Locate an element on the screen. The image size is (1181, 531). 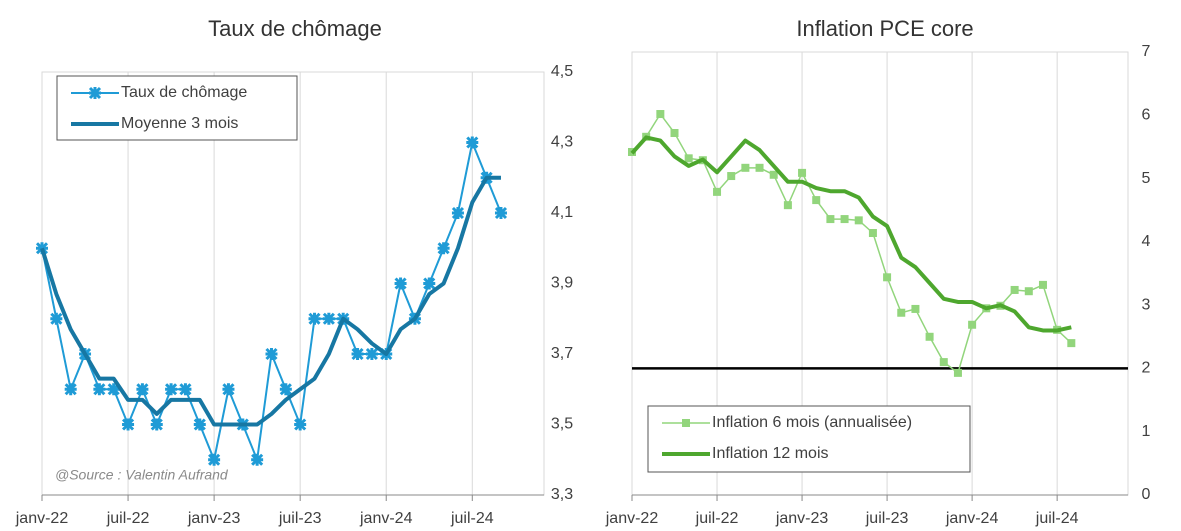
annotation: @Source : Valentin Aufrand is located at coordinates (142, 475).